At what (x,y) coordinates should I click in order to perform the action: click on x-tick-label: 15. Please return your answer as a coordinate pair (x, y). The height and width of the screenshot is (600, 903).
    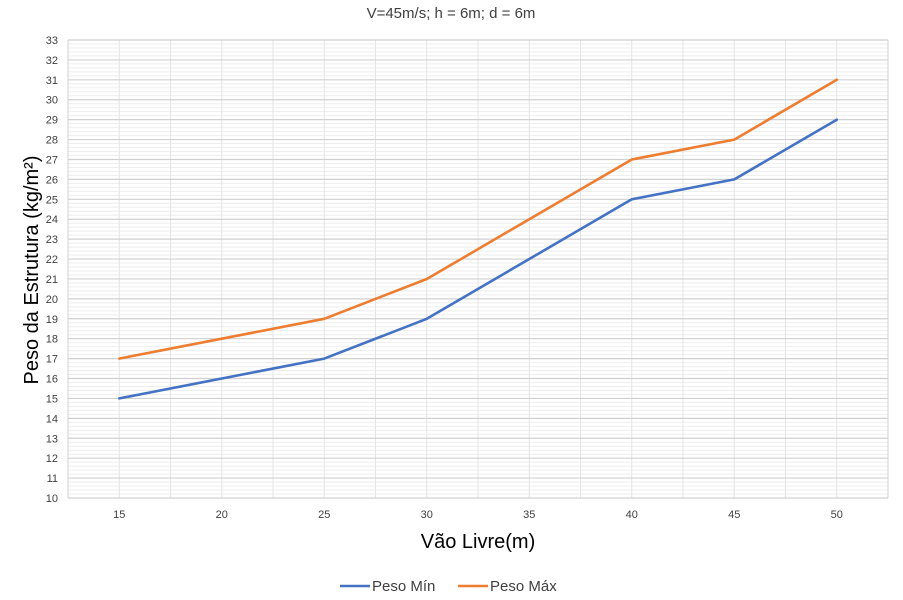
    Looking at the image, I should click on (119, 515).